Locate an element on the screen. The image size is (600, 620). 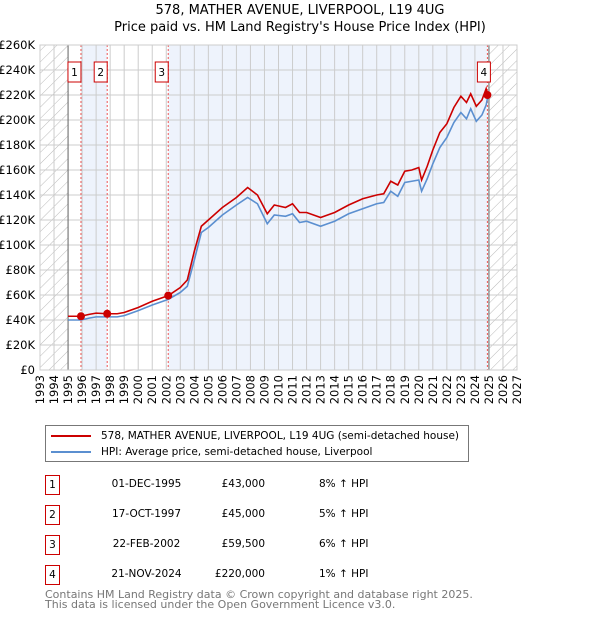
sale-price: £43,000 is located at coordinates (243, 484).